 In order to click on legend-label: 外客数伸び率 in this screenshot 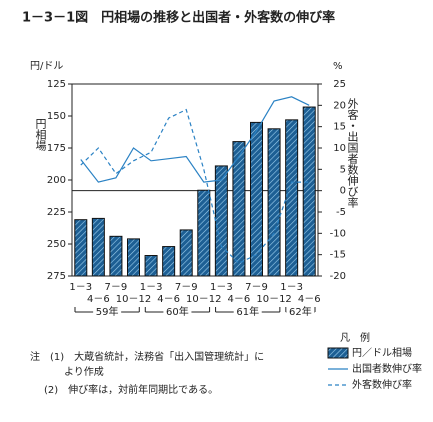, I will do `click(382, 384)`.